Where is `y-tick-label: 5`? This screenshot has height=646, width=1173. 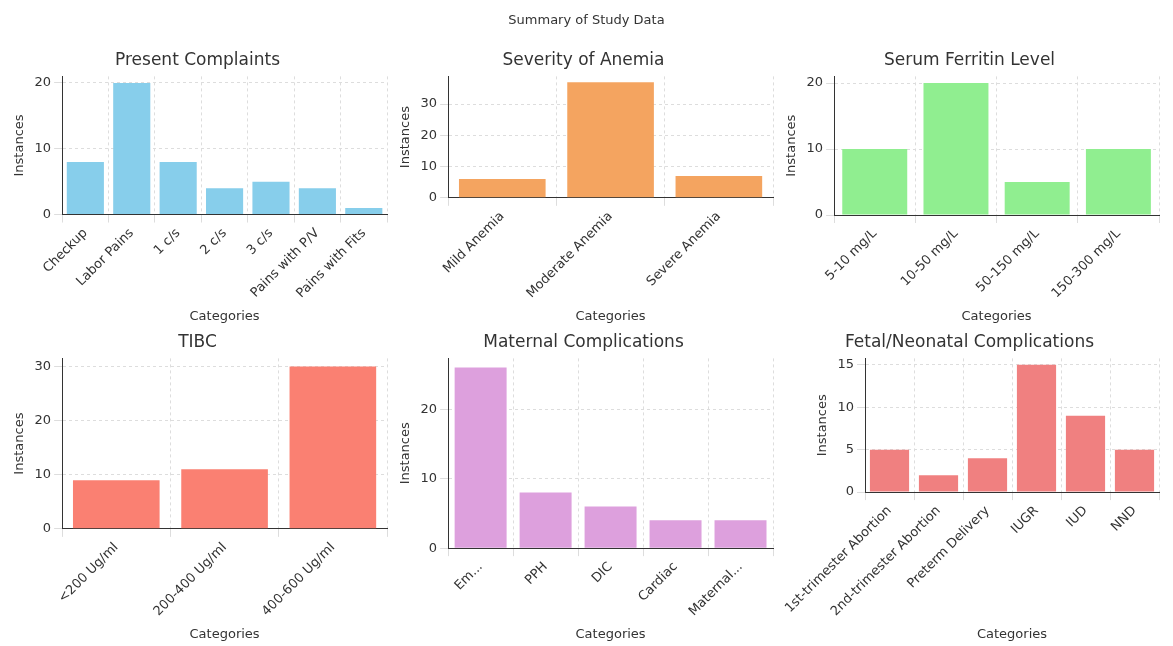 y-tick-label: 5 is located at coordinates (849, 449).